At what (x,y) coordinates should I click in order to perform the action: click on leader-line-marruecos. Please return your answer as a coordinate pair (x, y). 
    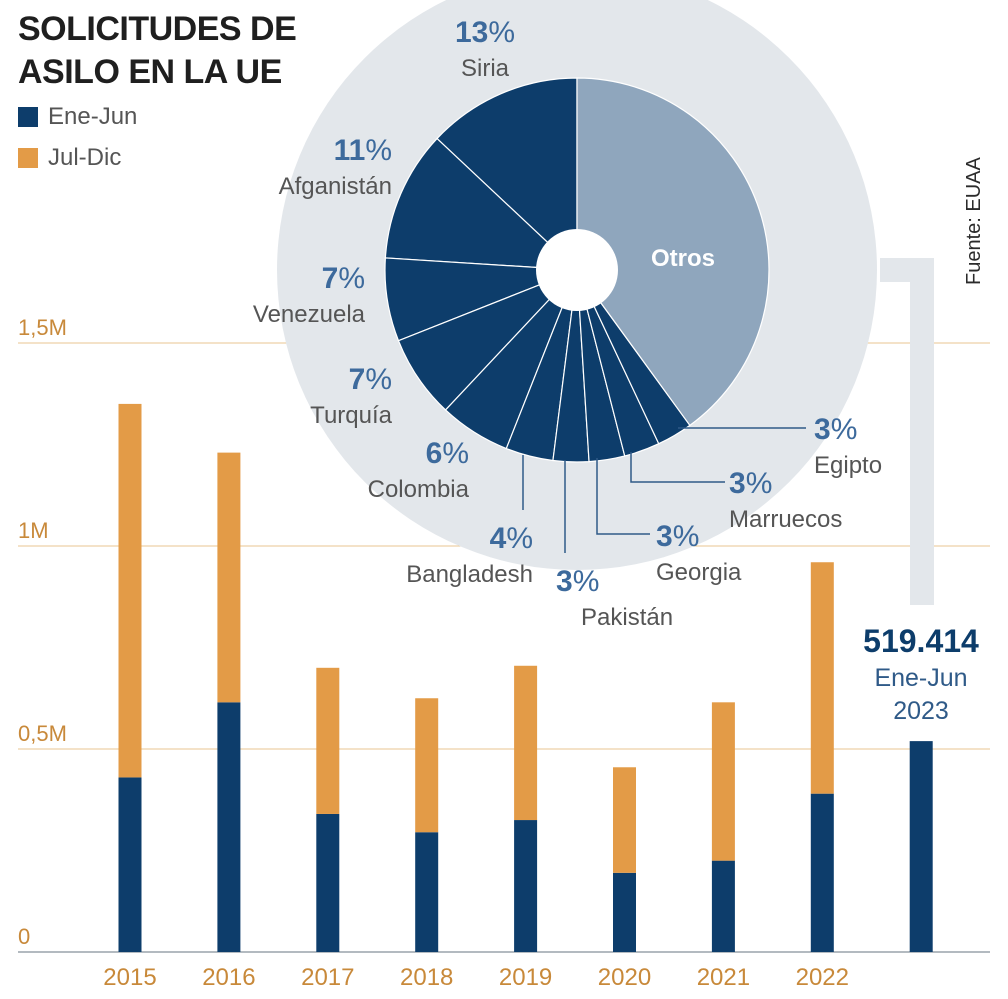
    Looking at the image, I should click on (677, 467).